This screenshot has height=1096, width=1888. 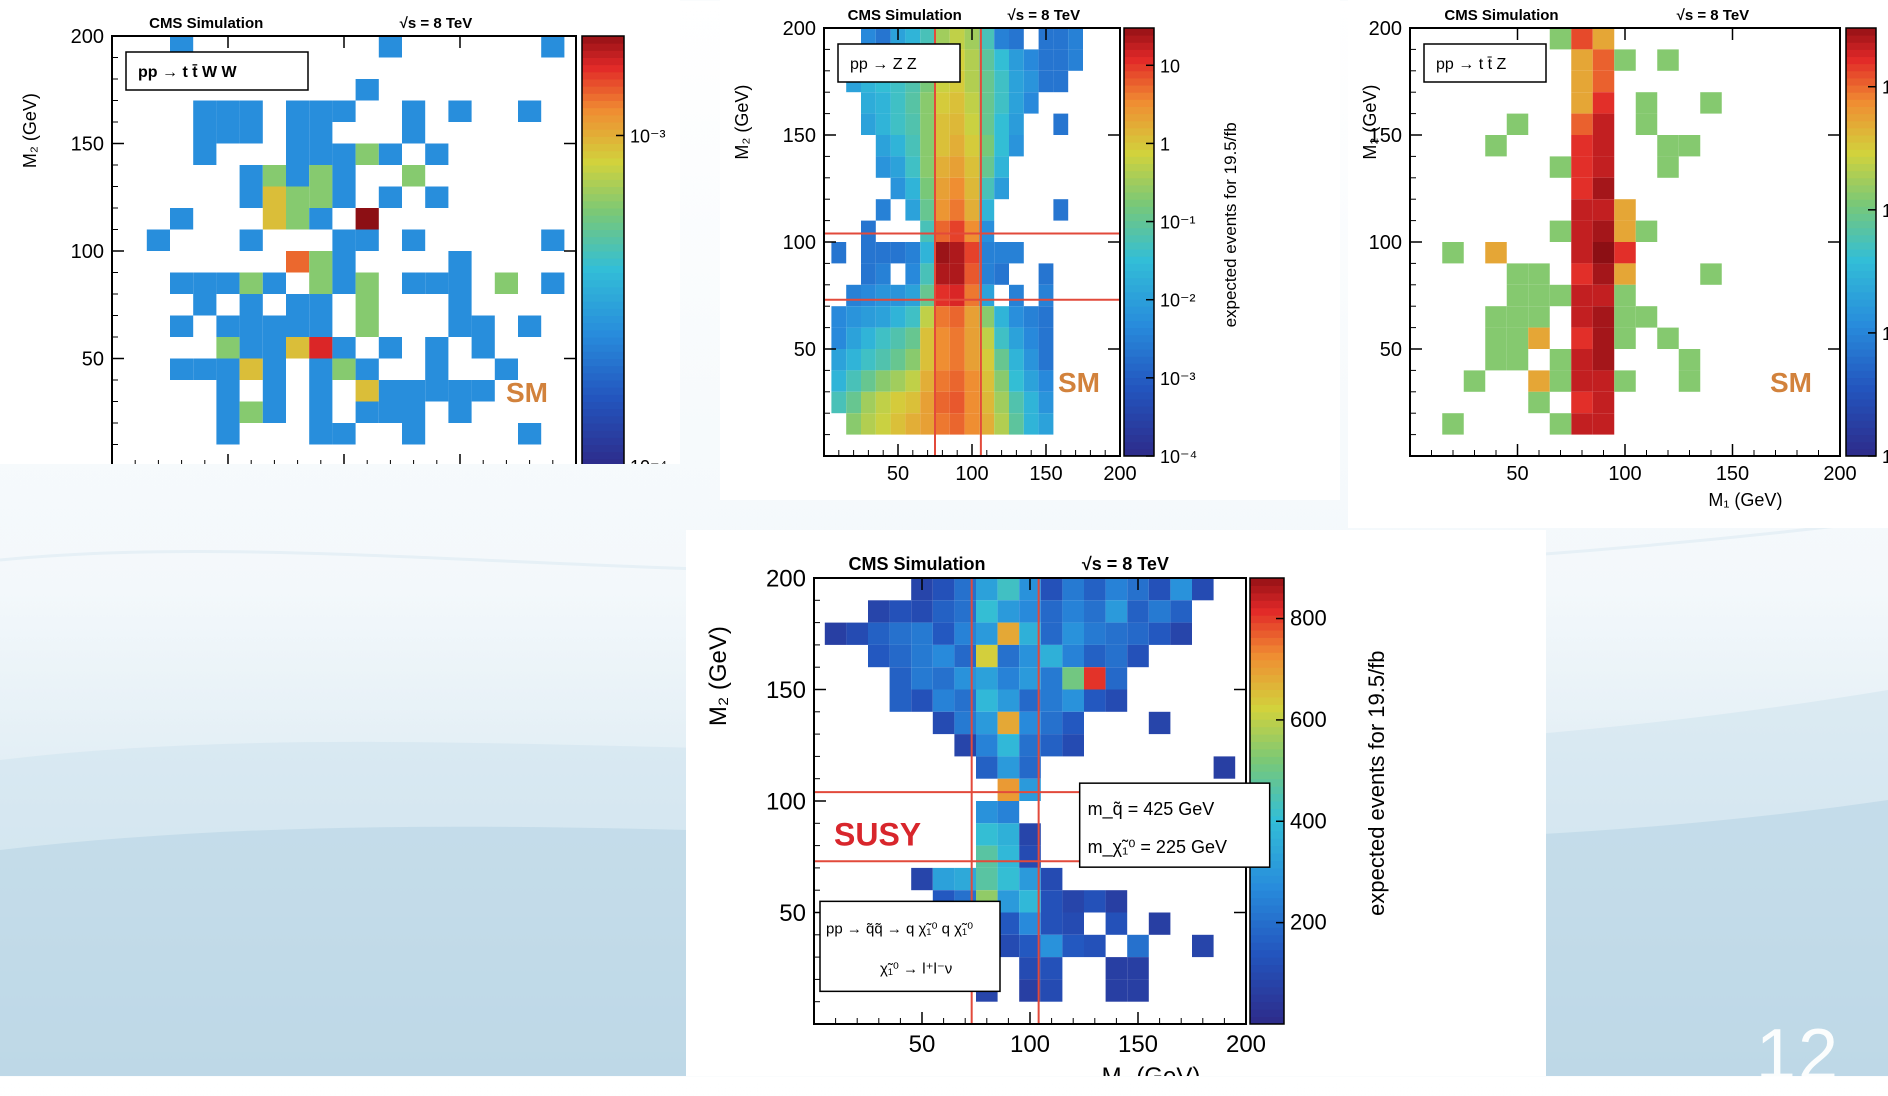 What do you see at coordinates (1713, 15) in the screenshot?
I see `header-energy: √s = 8 TeV` at bounding box center [1713, 15].